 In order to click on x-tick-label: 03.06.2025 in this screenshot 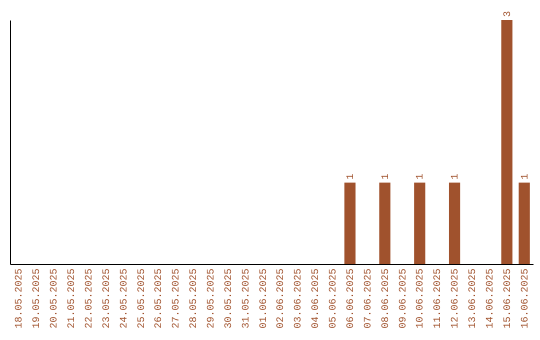, I will do `click(299, 298)`.